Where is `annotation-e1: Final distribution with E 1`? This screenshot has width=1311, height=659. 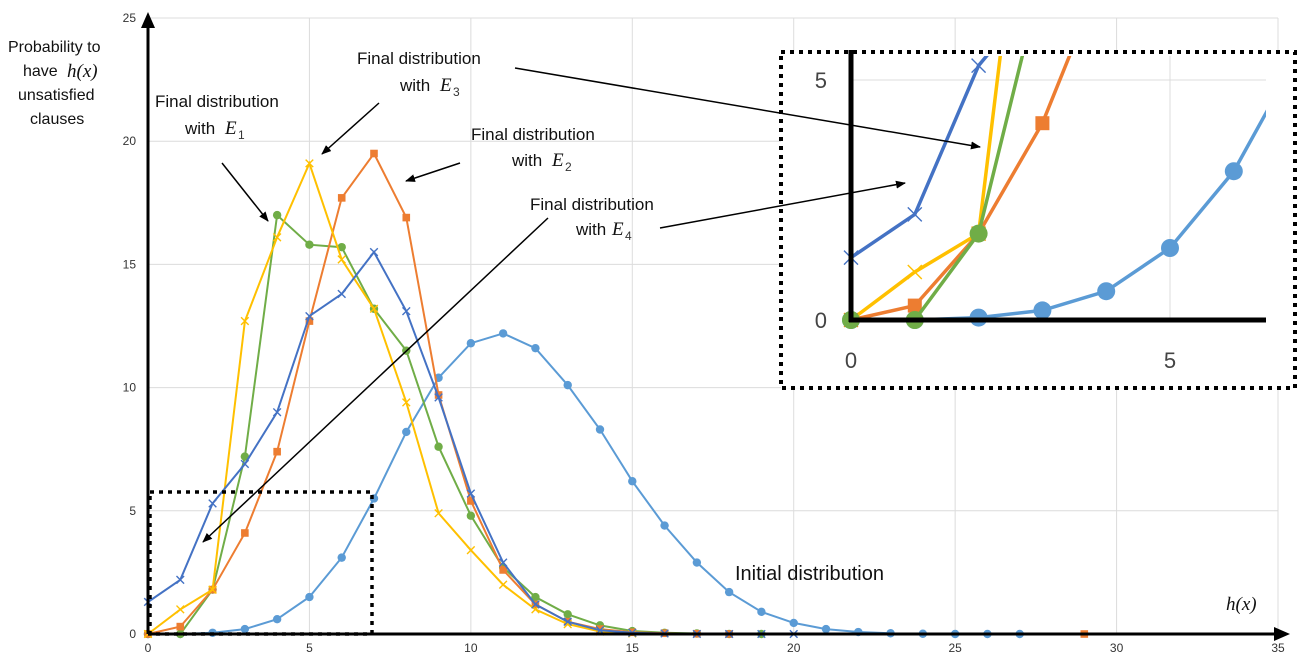 annotation-e1: Final distribution with E 1 is located at coordinates (217, 157).